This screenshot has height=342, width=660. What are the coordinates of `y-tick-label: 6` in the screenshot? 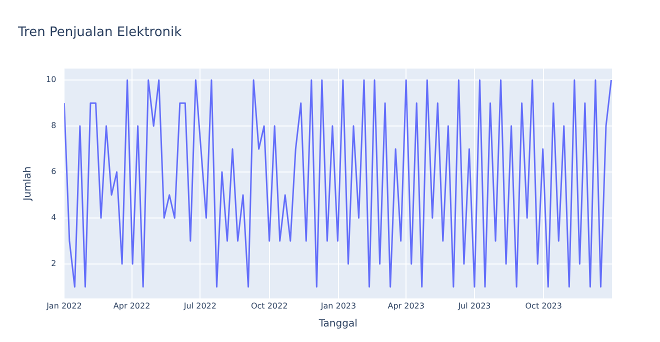 It's located at (53, 171).